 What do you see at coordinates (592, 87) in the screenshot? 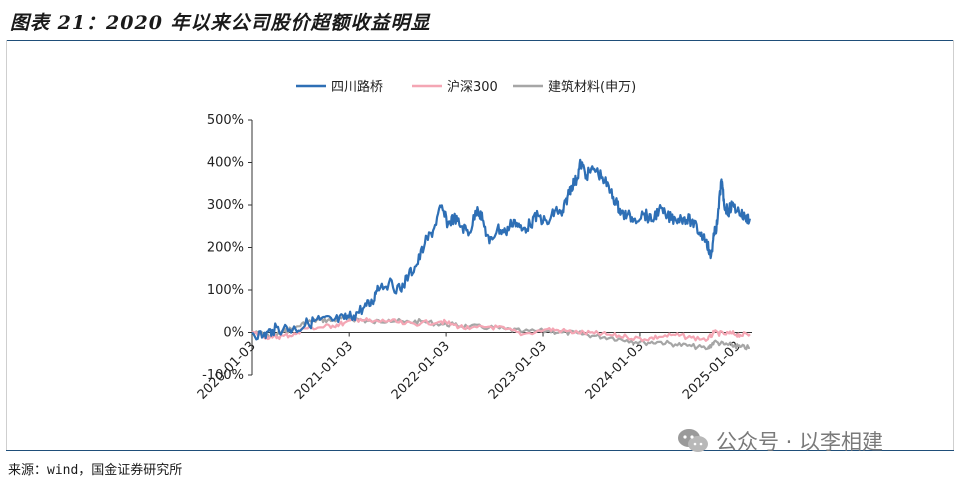
I see `legend-label: 建筑材料(申万)` at bounding box center [592, 87].